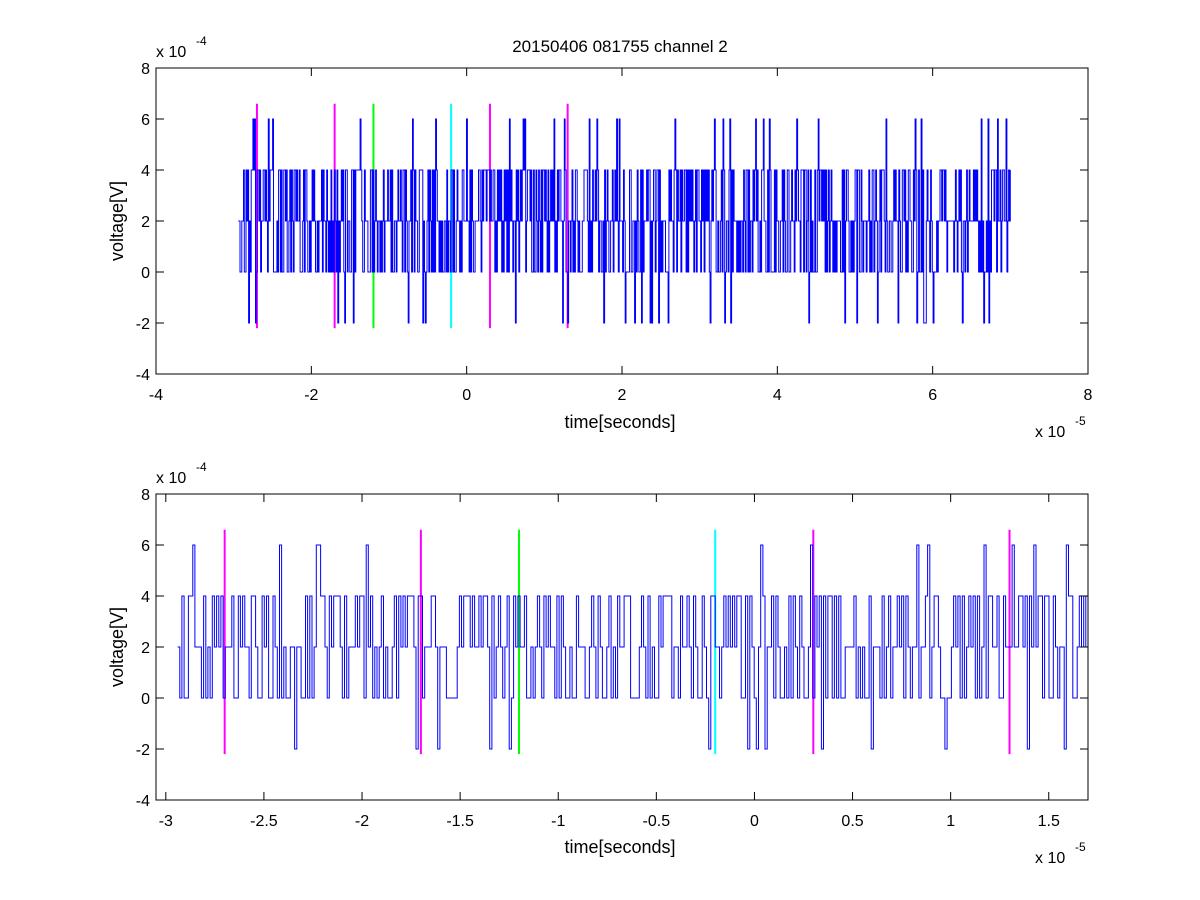 The height and width of the screenshot is (900, 1200). Describe the element at coordinates (264, 821) in the screenshot. I see `x-tick-label: -2.5` at that location.